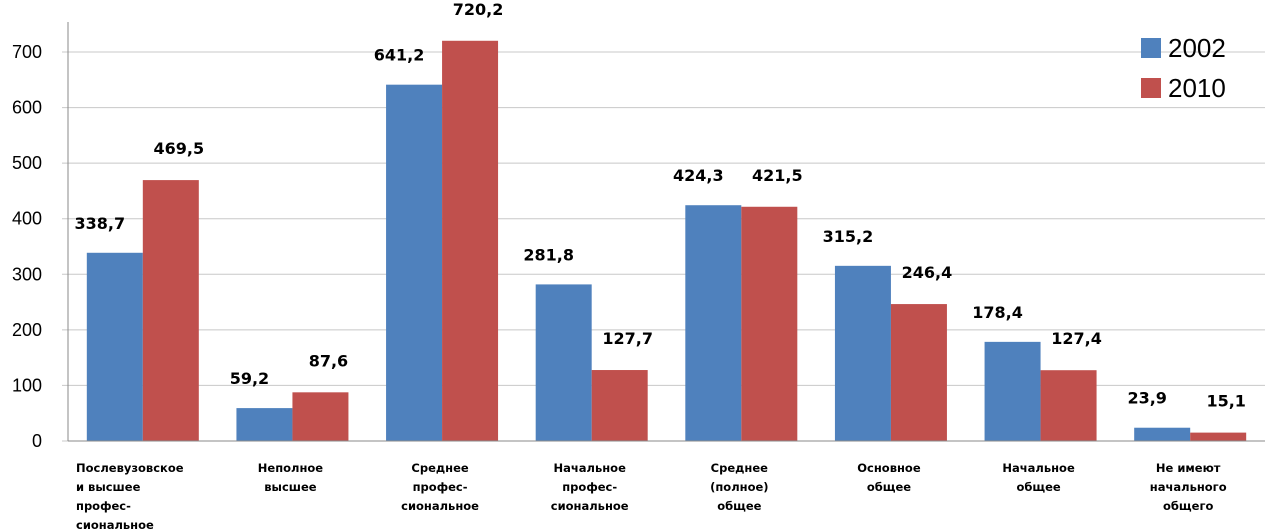 The height and width of the screenshot is (530, 1271). I want to click on x-tick-label: Начальное профес-сиональное, so click(590, 487).